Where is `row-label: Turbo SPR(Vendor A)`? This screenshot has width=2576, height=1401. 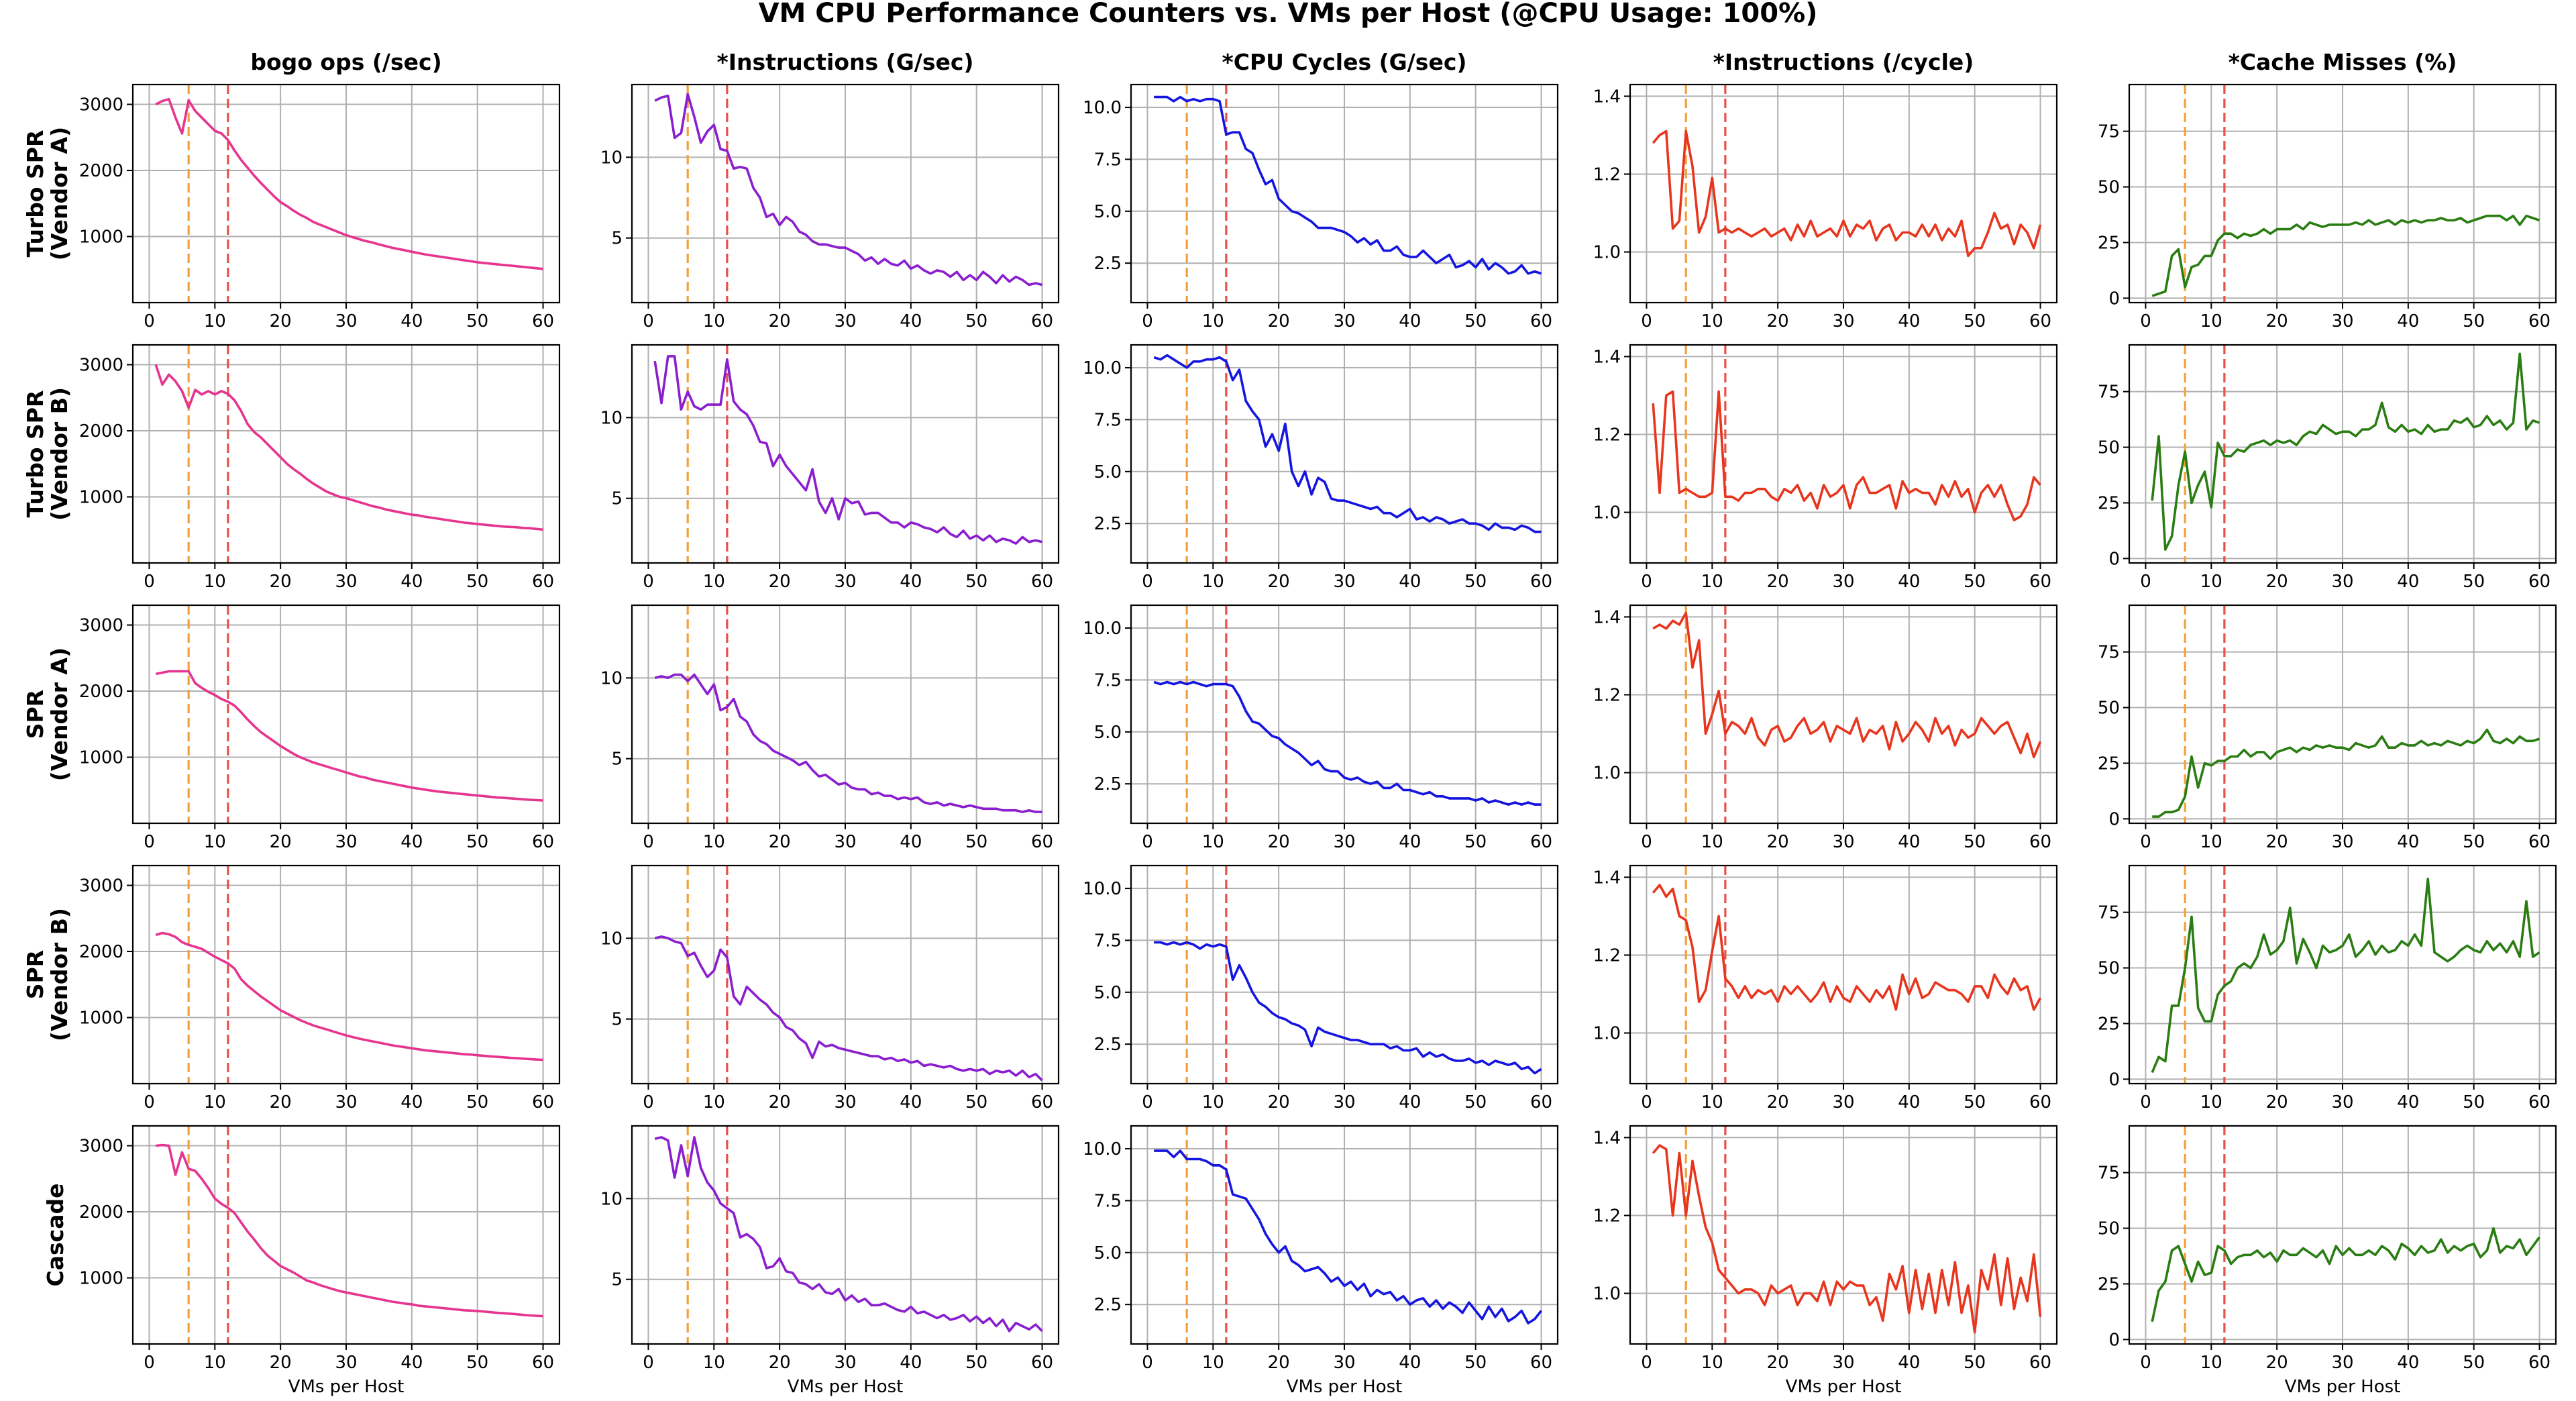
row-label: Turbo SPR(Vendor A) is located at coordinates (47, 193).